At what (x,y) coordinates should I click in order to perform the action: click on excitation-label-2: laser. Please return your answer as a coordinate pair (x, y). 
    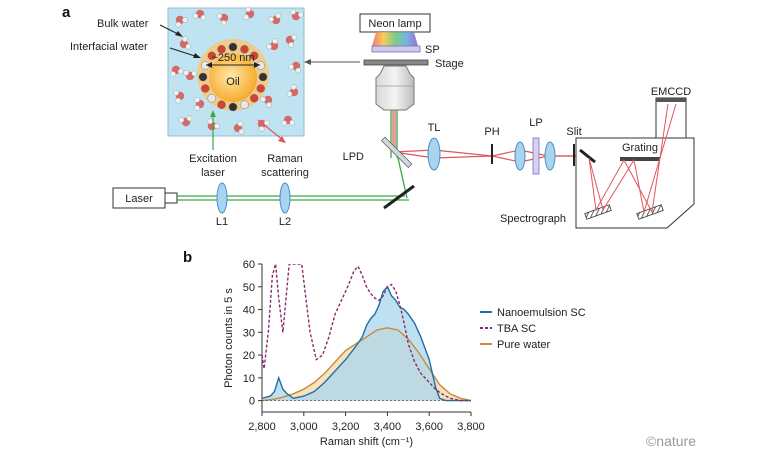
    Looking at the image, I should click on (213, 173).